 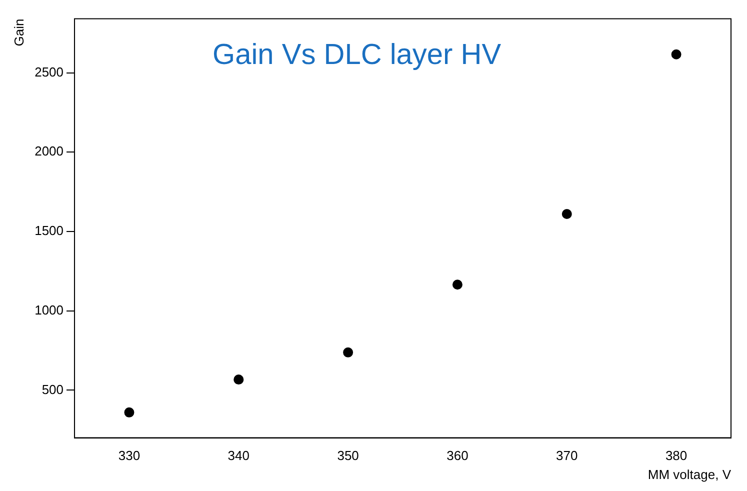 I want to click on y-tick-label: 500, so click(x=53, y=389).